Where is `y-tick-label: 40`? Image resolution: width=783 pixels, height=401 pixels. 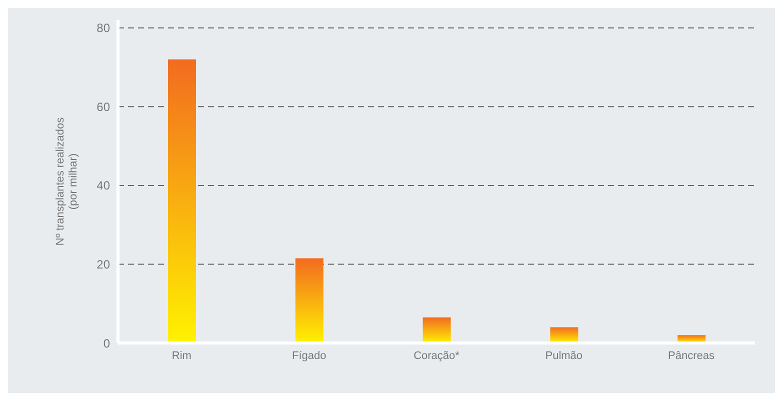 y-tick-label: 40 is located at coordinates (103, 185).